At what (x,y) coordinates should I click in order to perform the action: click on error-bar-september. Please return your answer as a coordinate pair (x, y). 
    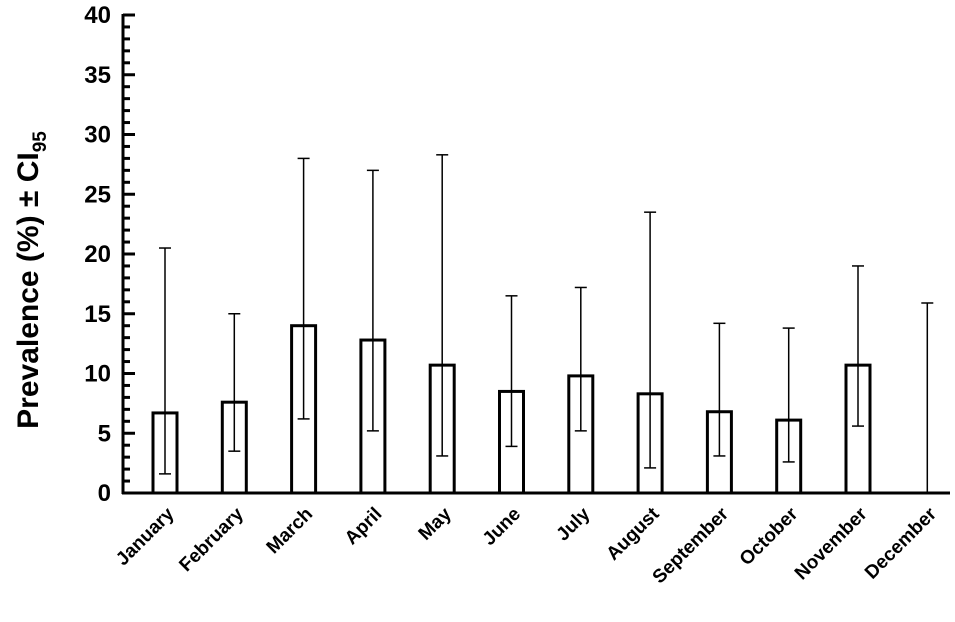
    Looking at the image, I should click on (719, 389).